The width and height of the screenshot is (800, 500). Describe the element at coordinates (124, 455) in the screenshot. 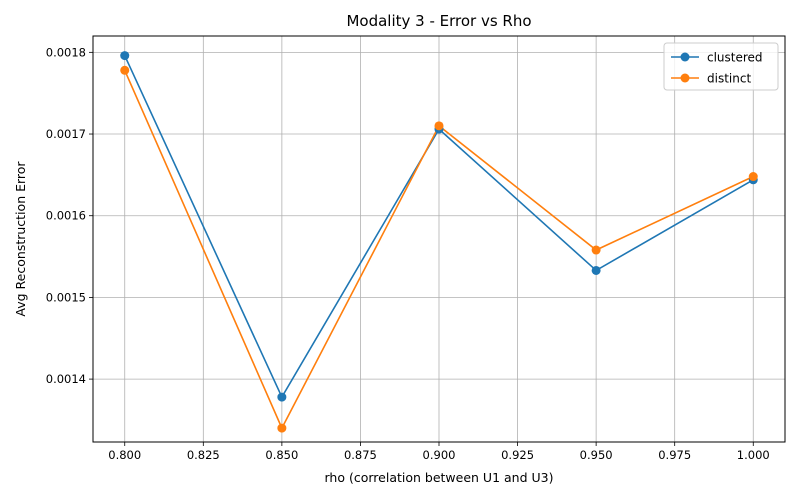

I see `x-tick-label: 0.800` at that location.